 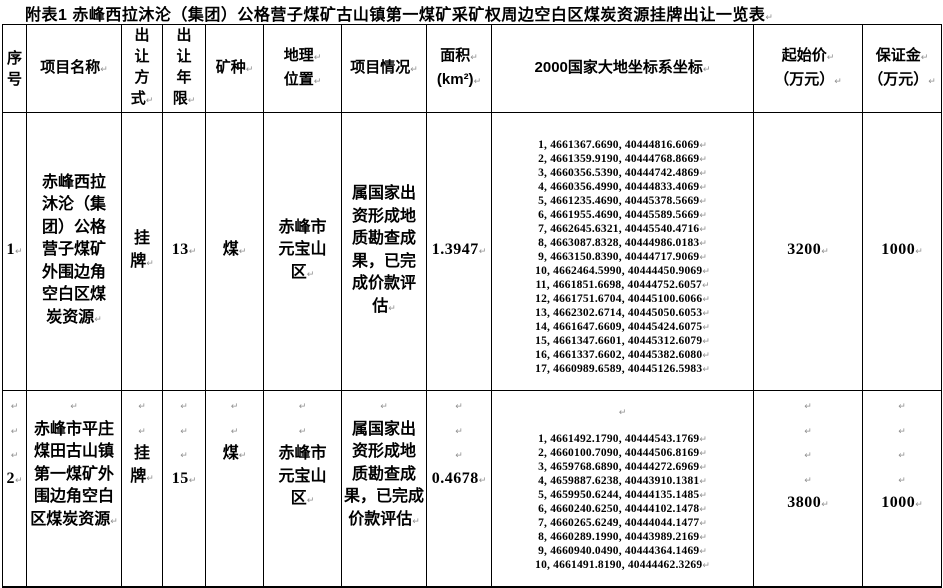 What do you see at coordinates (384, 489) in the screenshot?
I see `cell-situation: ↵ 属国家出 资形成地 质勘查成 果，已完成 价款评估↵` at bounding box center [384, 489].